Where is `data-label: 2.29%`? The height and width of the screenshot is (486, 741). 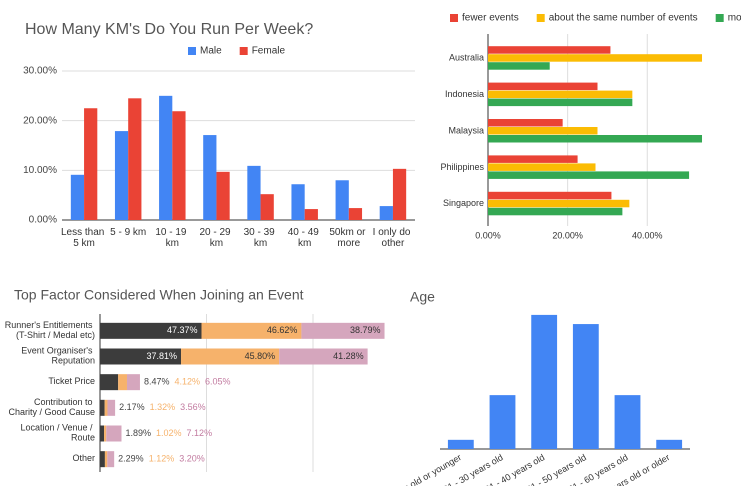 data-label: 2.29% is located at coordinates (131, 459).